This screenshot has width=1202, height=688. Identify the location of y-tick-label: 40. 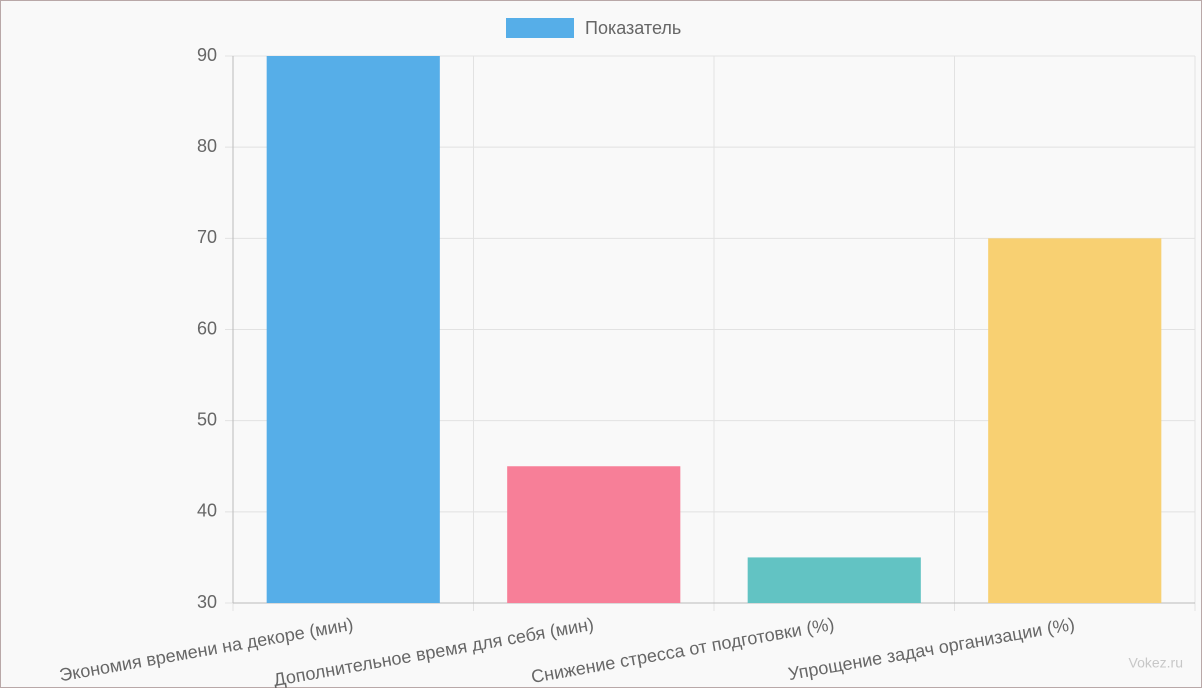
(207, 511).